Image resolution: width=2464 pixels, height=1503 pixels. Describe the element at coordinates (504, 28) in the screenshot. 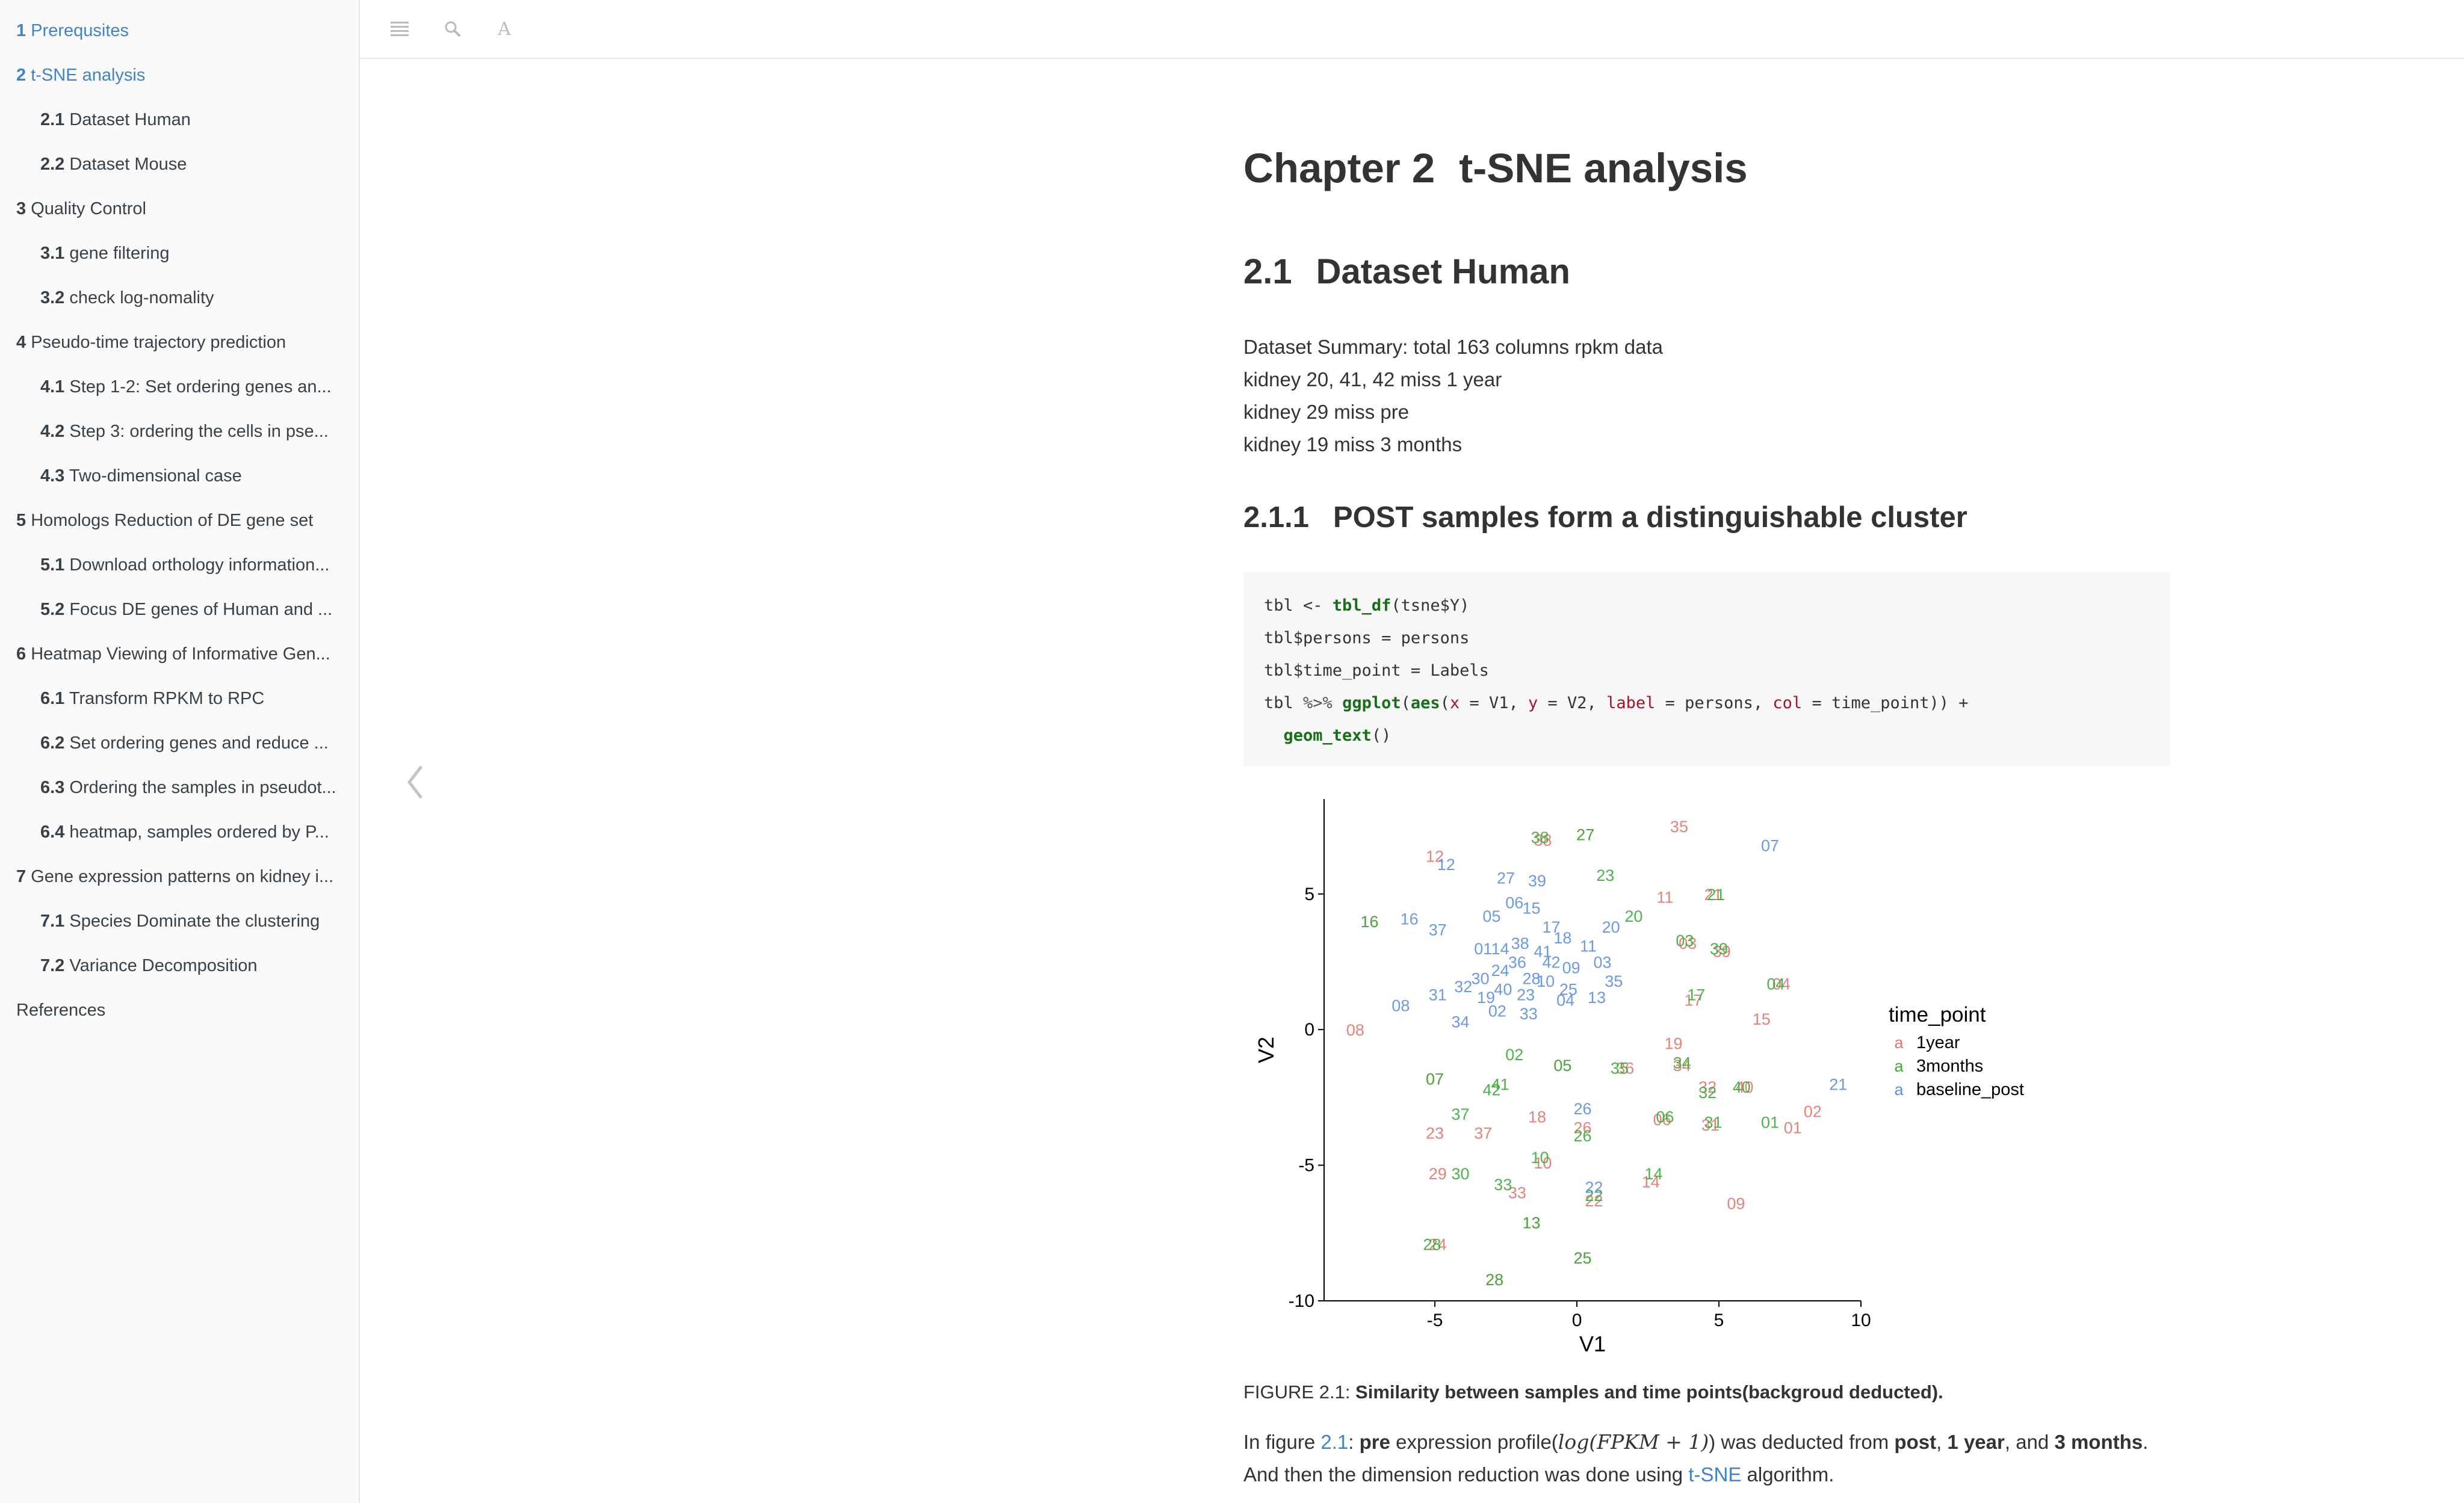

I see `font-icon: A` at that location.